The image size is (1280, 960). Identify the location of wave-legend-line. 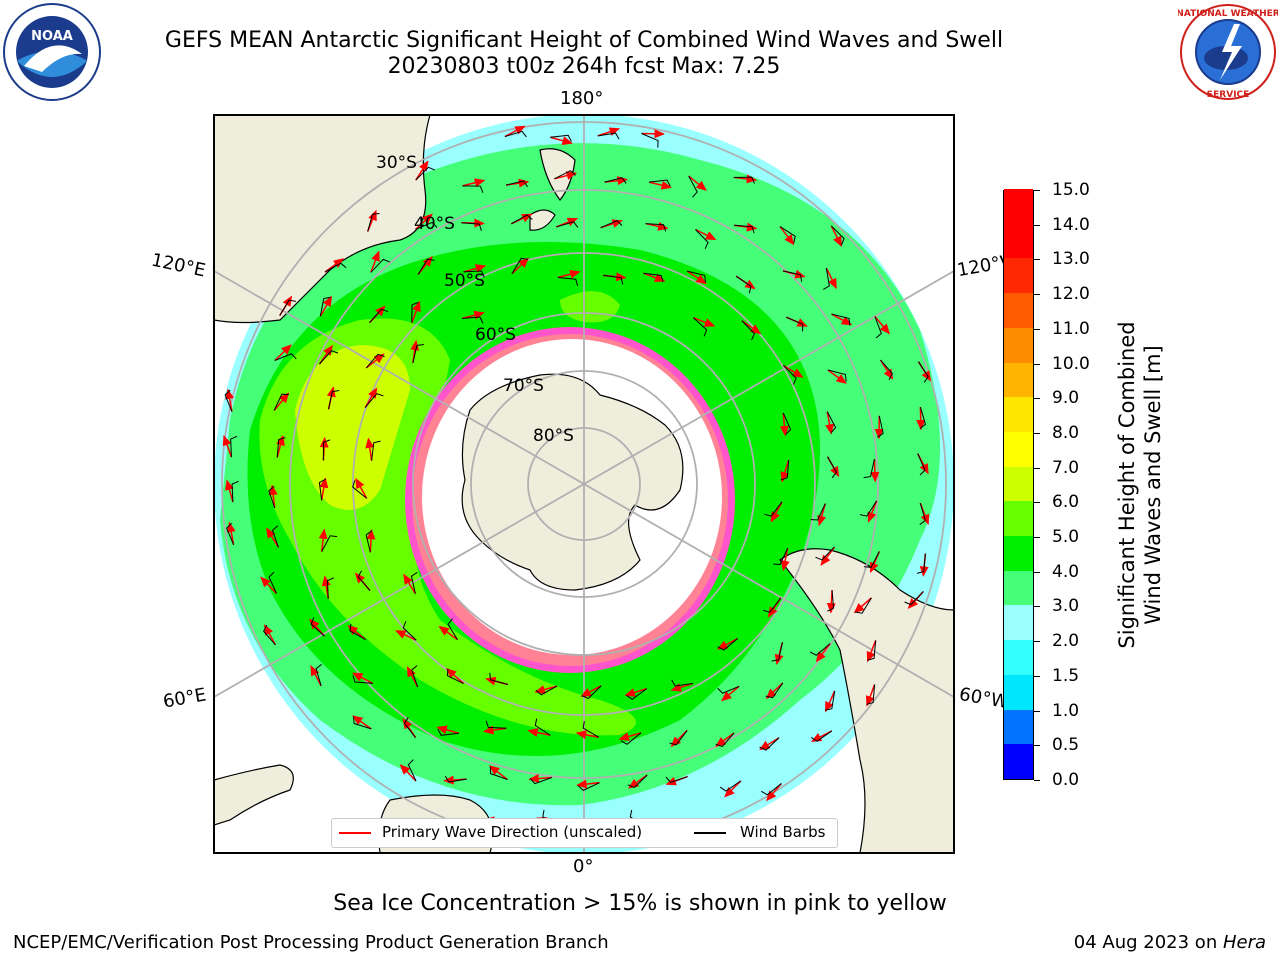
(355, 833).